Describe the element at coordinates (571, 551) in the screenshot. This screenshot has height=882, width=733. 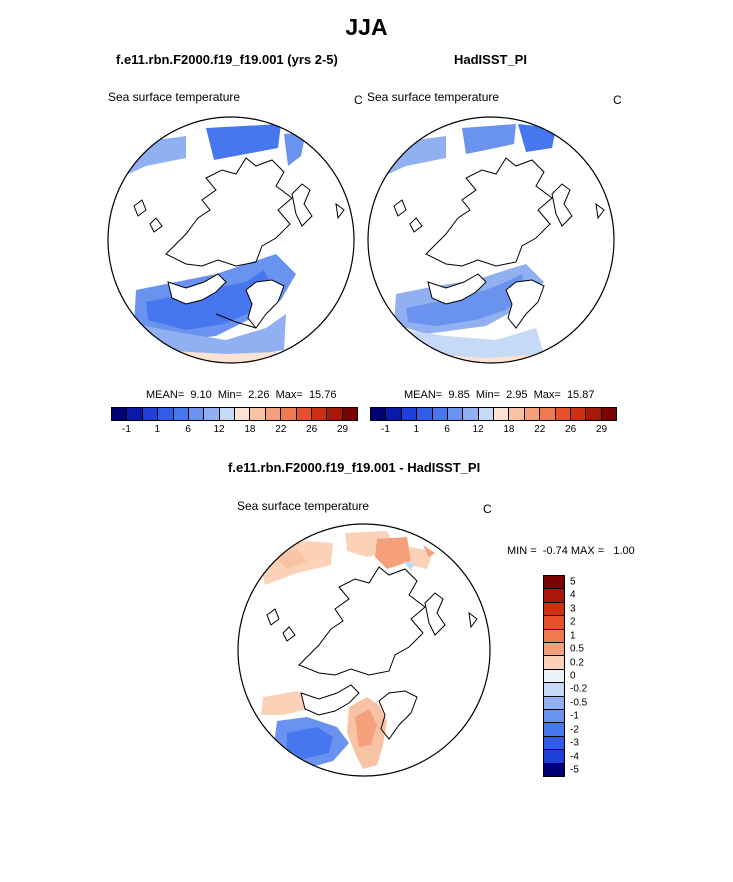
I see `panel3-min-max: MIN = -0.74 MAX = 1.00` at that location.